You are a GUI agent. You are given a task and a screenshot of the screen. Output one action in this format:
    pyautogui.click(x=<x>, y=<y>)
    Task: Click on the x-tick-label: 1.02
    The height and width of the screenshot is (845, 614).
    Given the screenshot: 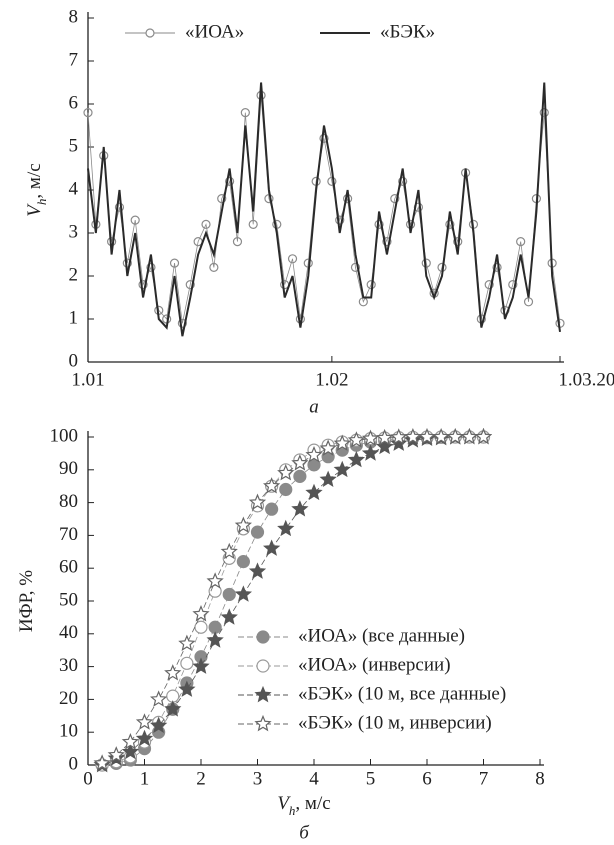 What is the action you would take?
    pyautogui.click(x=331, y=379)
    